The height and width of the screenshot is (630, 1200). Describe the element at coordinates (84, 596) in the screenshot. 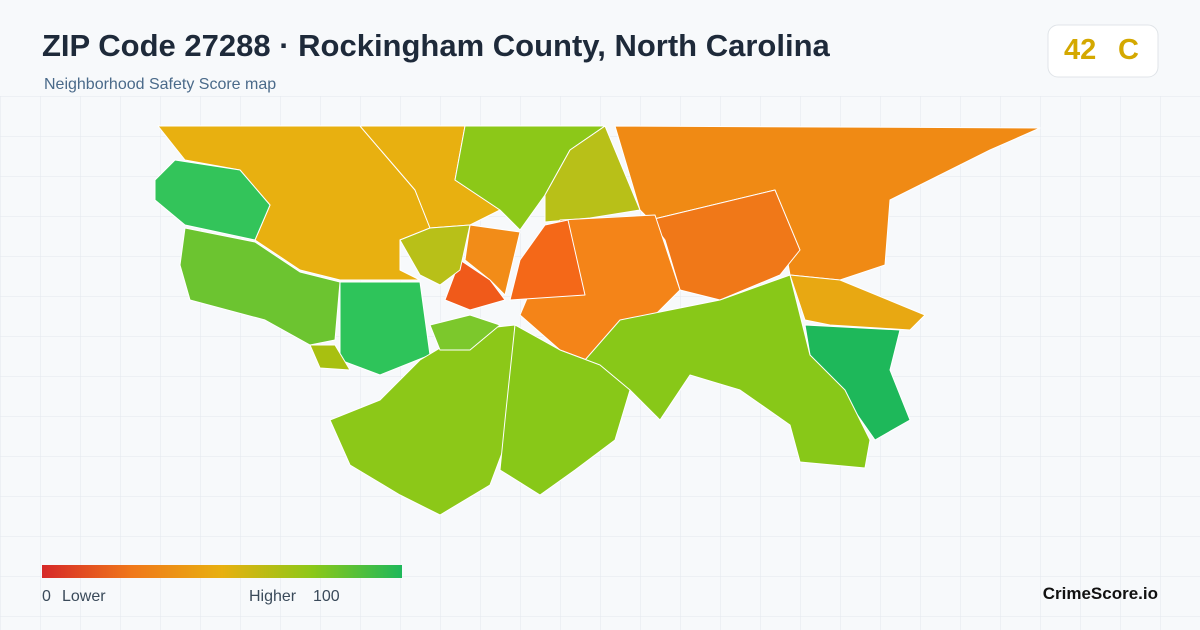

I see `legend-min-label: Lower` at that location.